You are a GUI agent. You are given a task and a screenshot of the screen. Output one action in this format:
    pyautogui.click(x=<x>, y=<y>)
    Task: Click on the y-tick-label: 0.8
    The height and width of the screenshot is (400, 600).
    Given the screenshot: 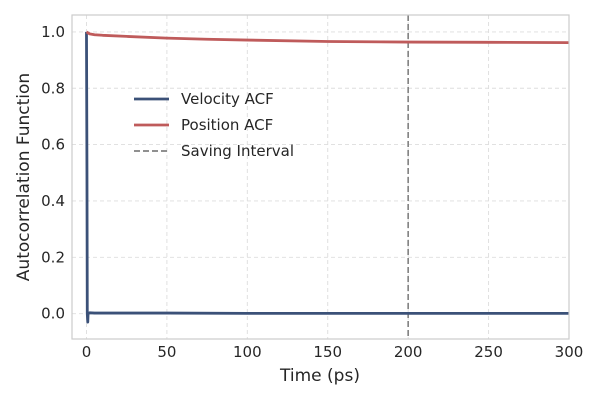 What is the action you would take?
    pyautogui.click(x=53, y=88)
    